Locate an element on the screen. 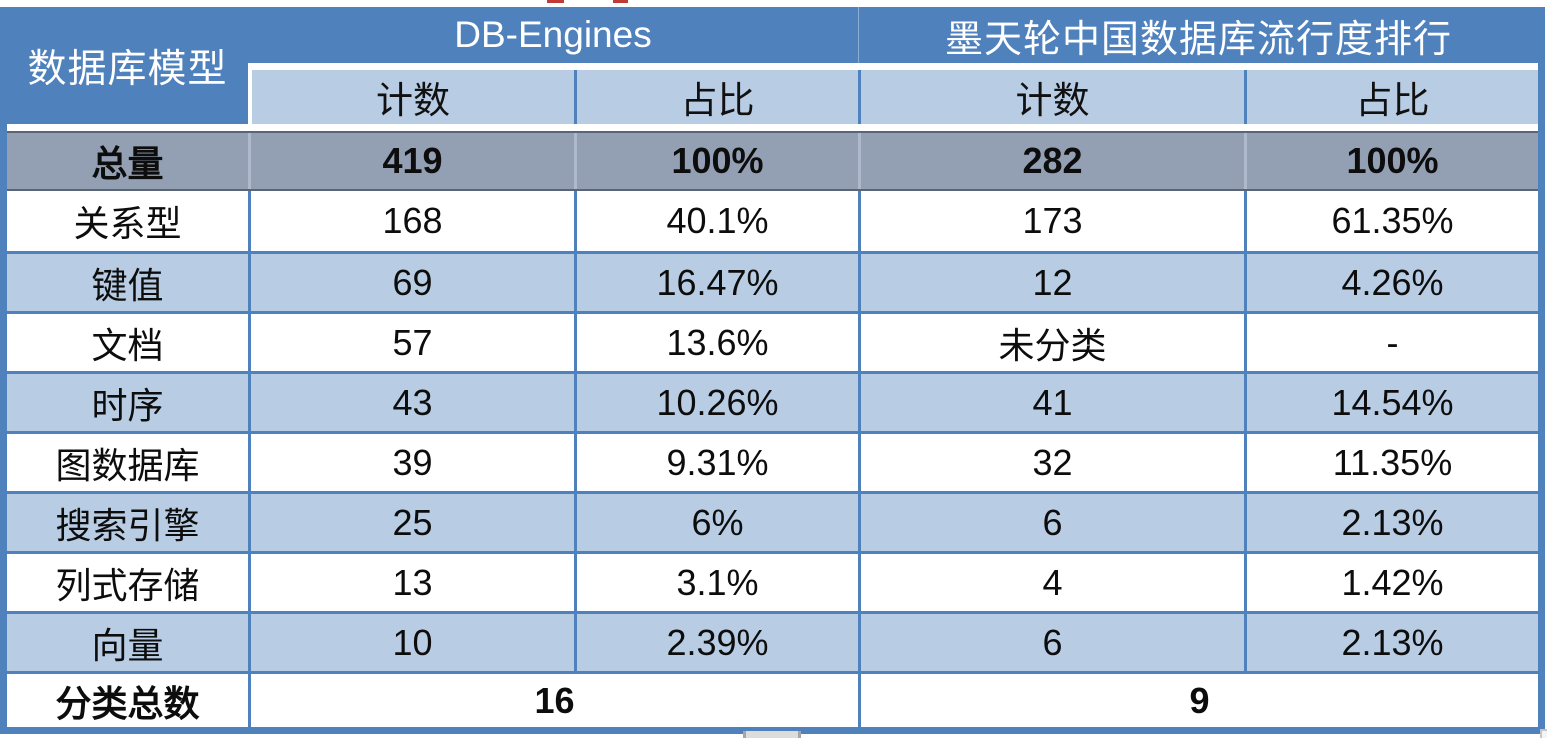  group-header-modb-ranking: 墨天轮中国数据库流行度排行 is located at coordinates (1198, 35).